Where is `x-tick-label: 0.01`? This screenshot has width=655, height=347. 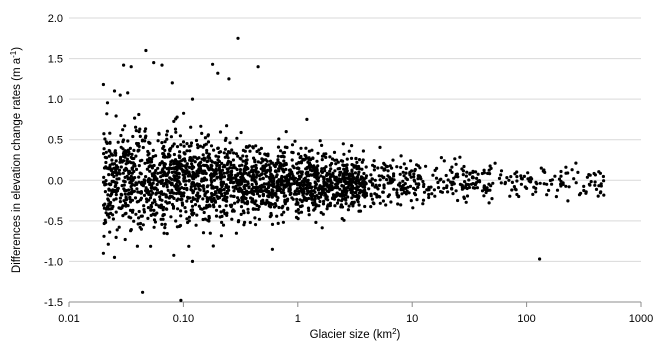
x-tick-label: 0.01 is located at coordinates (68, 319).